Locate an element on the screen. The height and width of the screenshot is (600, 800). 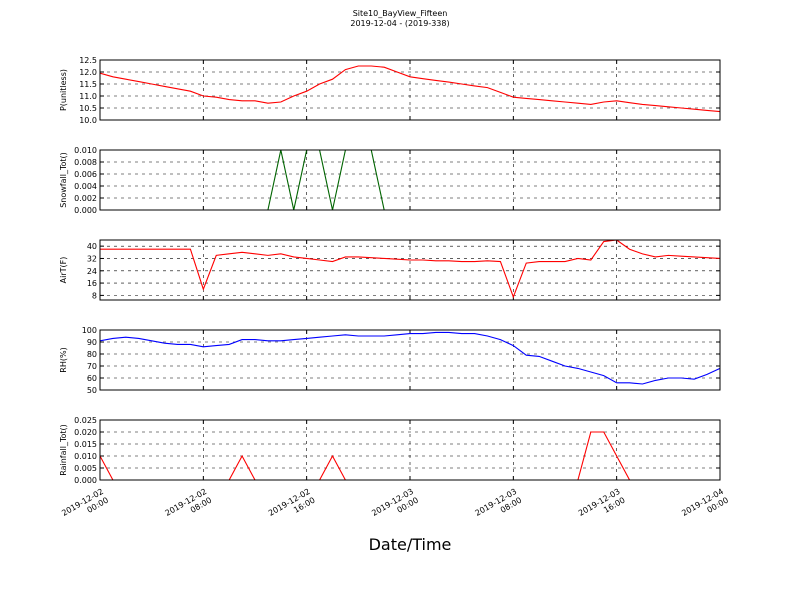
y-tick-label: 11.0 is located at coordinates (88, 96).